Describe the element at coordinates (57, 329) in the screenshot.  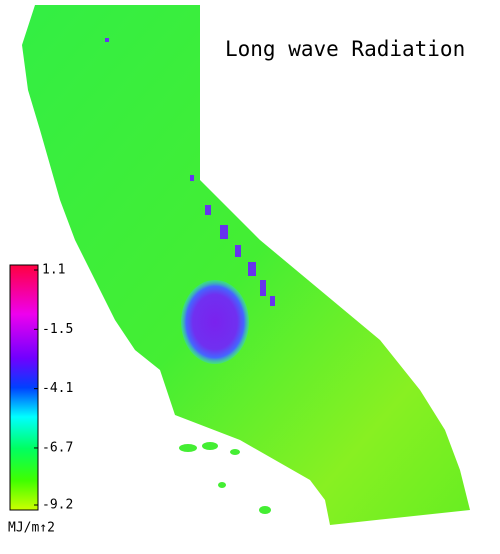
I see `colorbar-tick-label: -1.5` at that location.